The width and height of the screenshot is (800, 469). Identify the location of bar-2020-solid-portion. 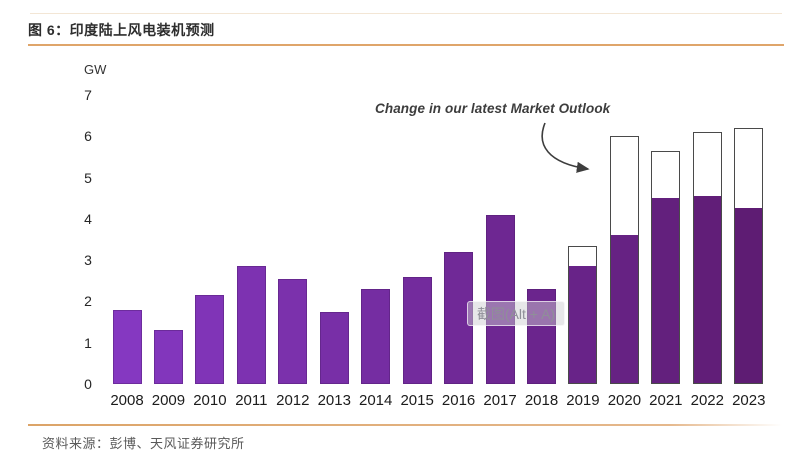
(624, 309).